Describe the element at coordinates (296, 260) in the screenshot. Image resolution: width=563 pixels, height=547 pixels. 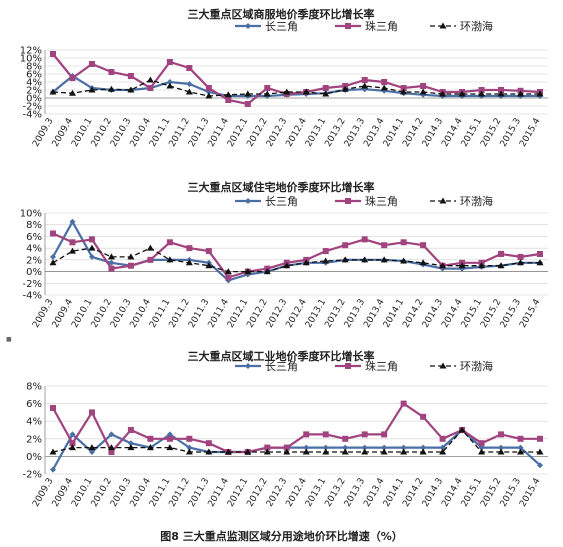
I see `series-line-hbh` at that location.